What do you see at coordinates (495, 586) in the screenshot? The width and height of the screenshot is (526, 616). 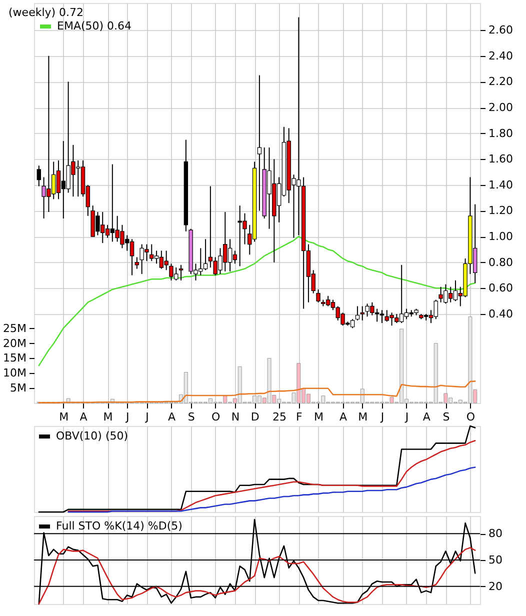 I see `y-tick-label: 20` at bounding box center [495, 586].